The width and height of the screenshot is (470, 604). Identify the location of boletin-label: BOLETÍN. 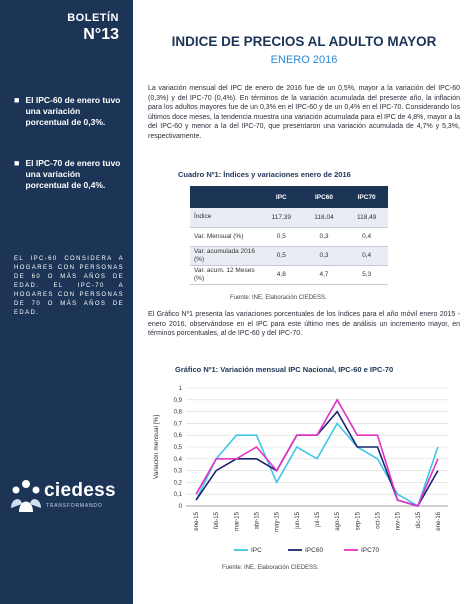
(93, 18).